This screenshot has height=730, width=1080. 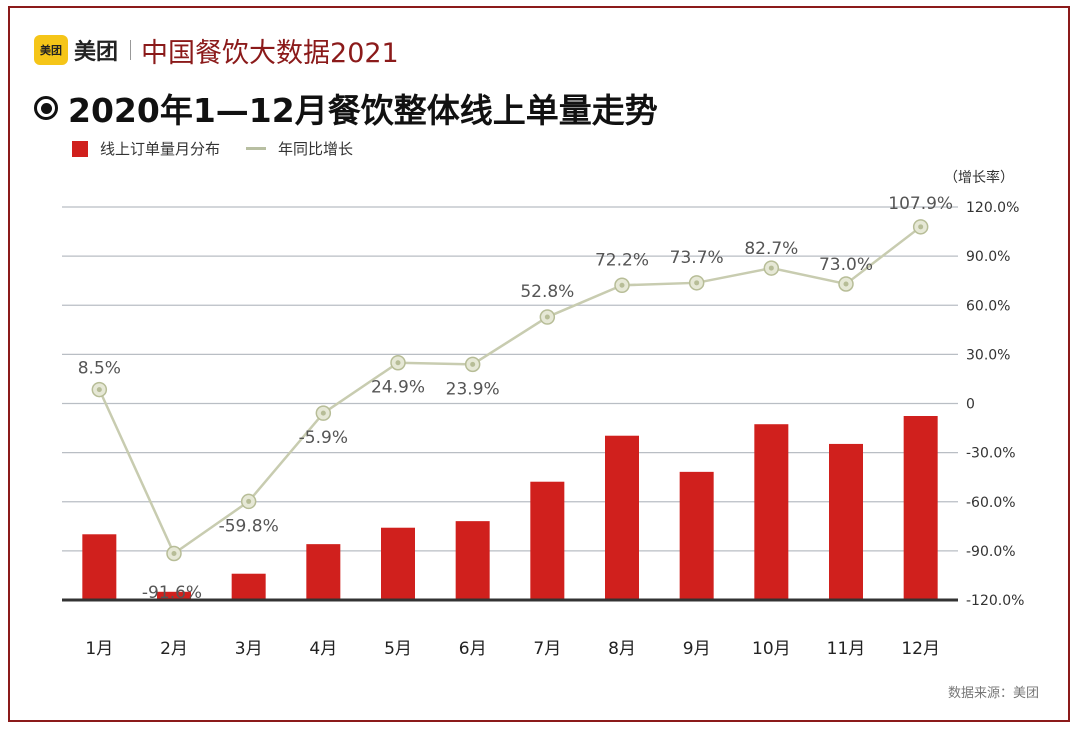 What do you see at coordinates (316, 149) in the screenshot?
I see `legend-line-label: 年同比增长` at bounding box center [316, 149].